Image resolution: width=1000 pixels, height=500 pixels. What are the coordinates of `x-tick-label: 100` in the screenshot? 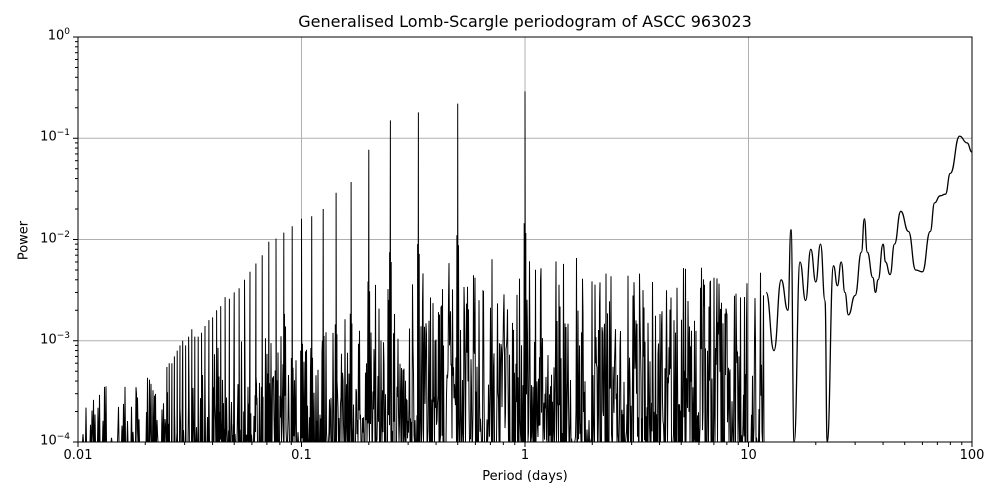 It's located at (972, 455).